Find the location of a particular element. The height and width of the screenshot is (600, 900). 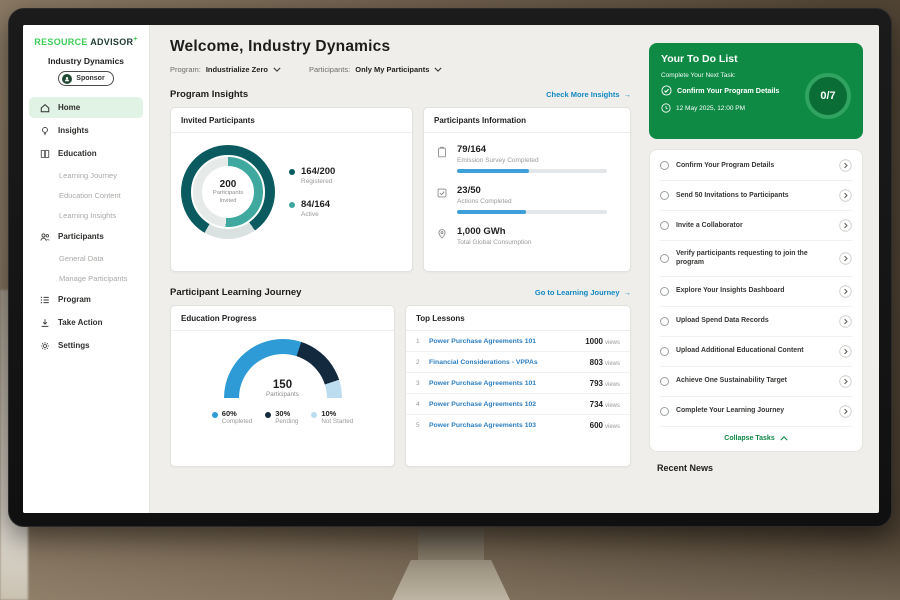

task-row-upload-spend-data: Upload Spend Data Records is located at coordinates (756, 322).